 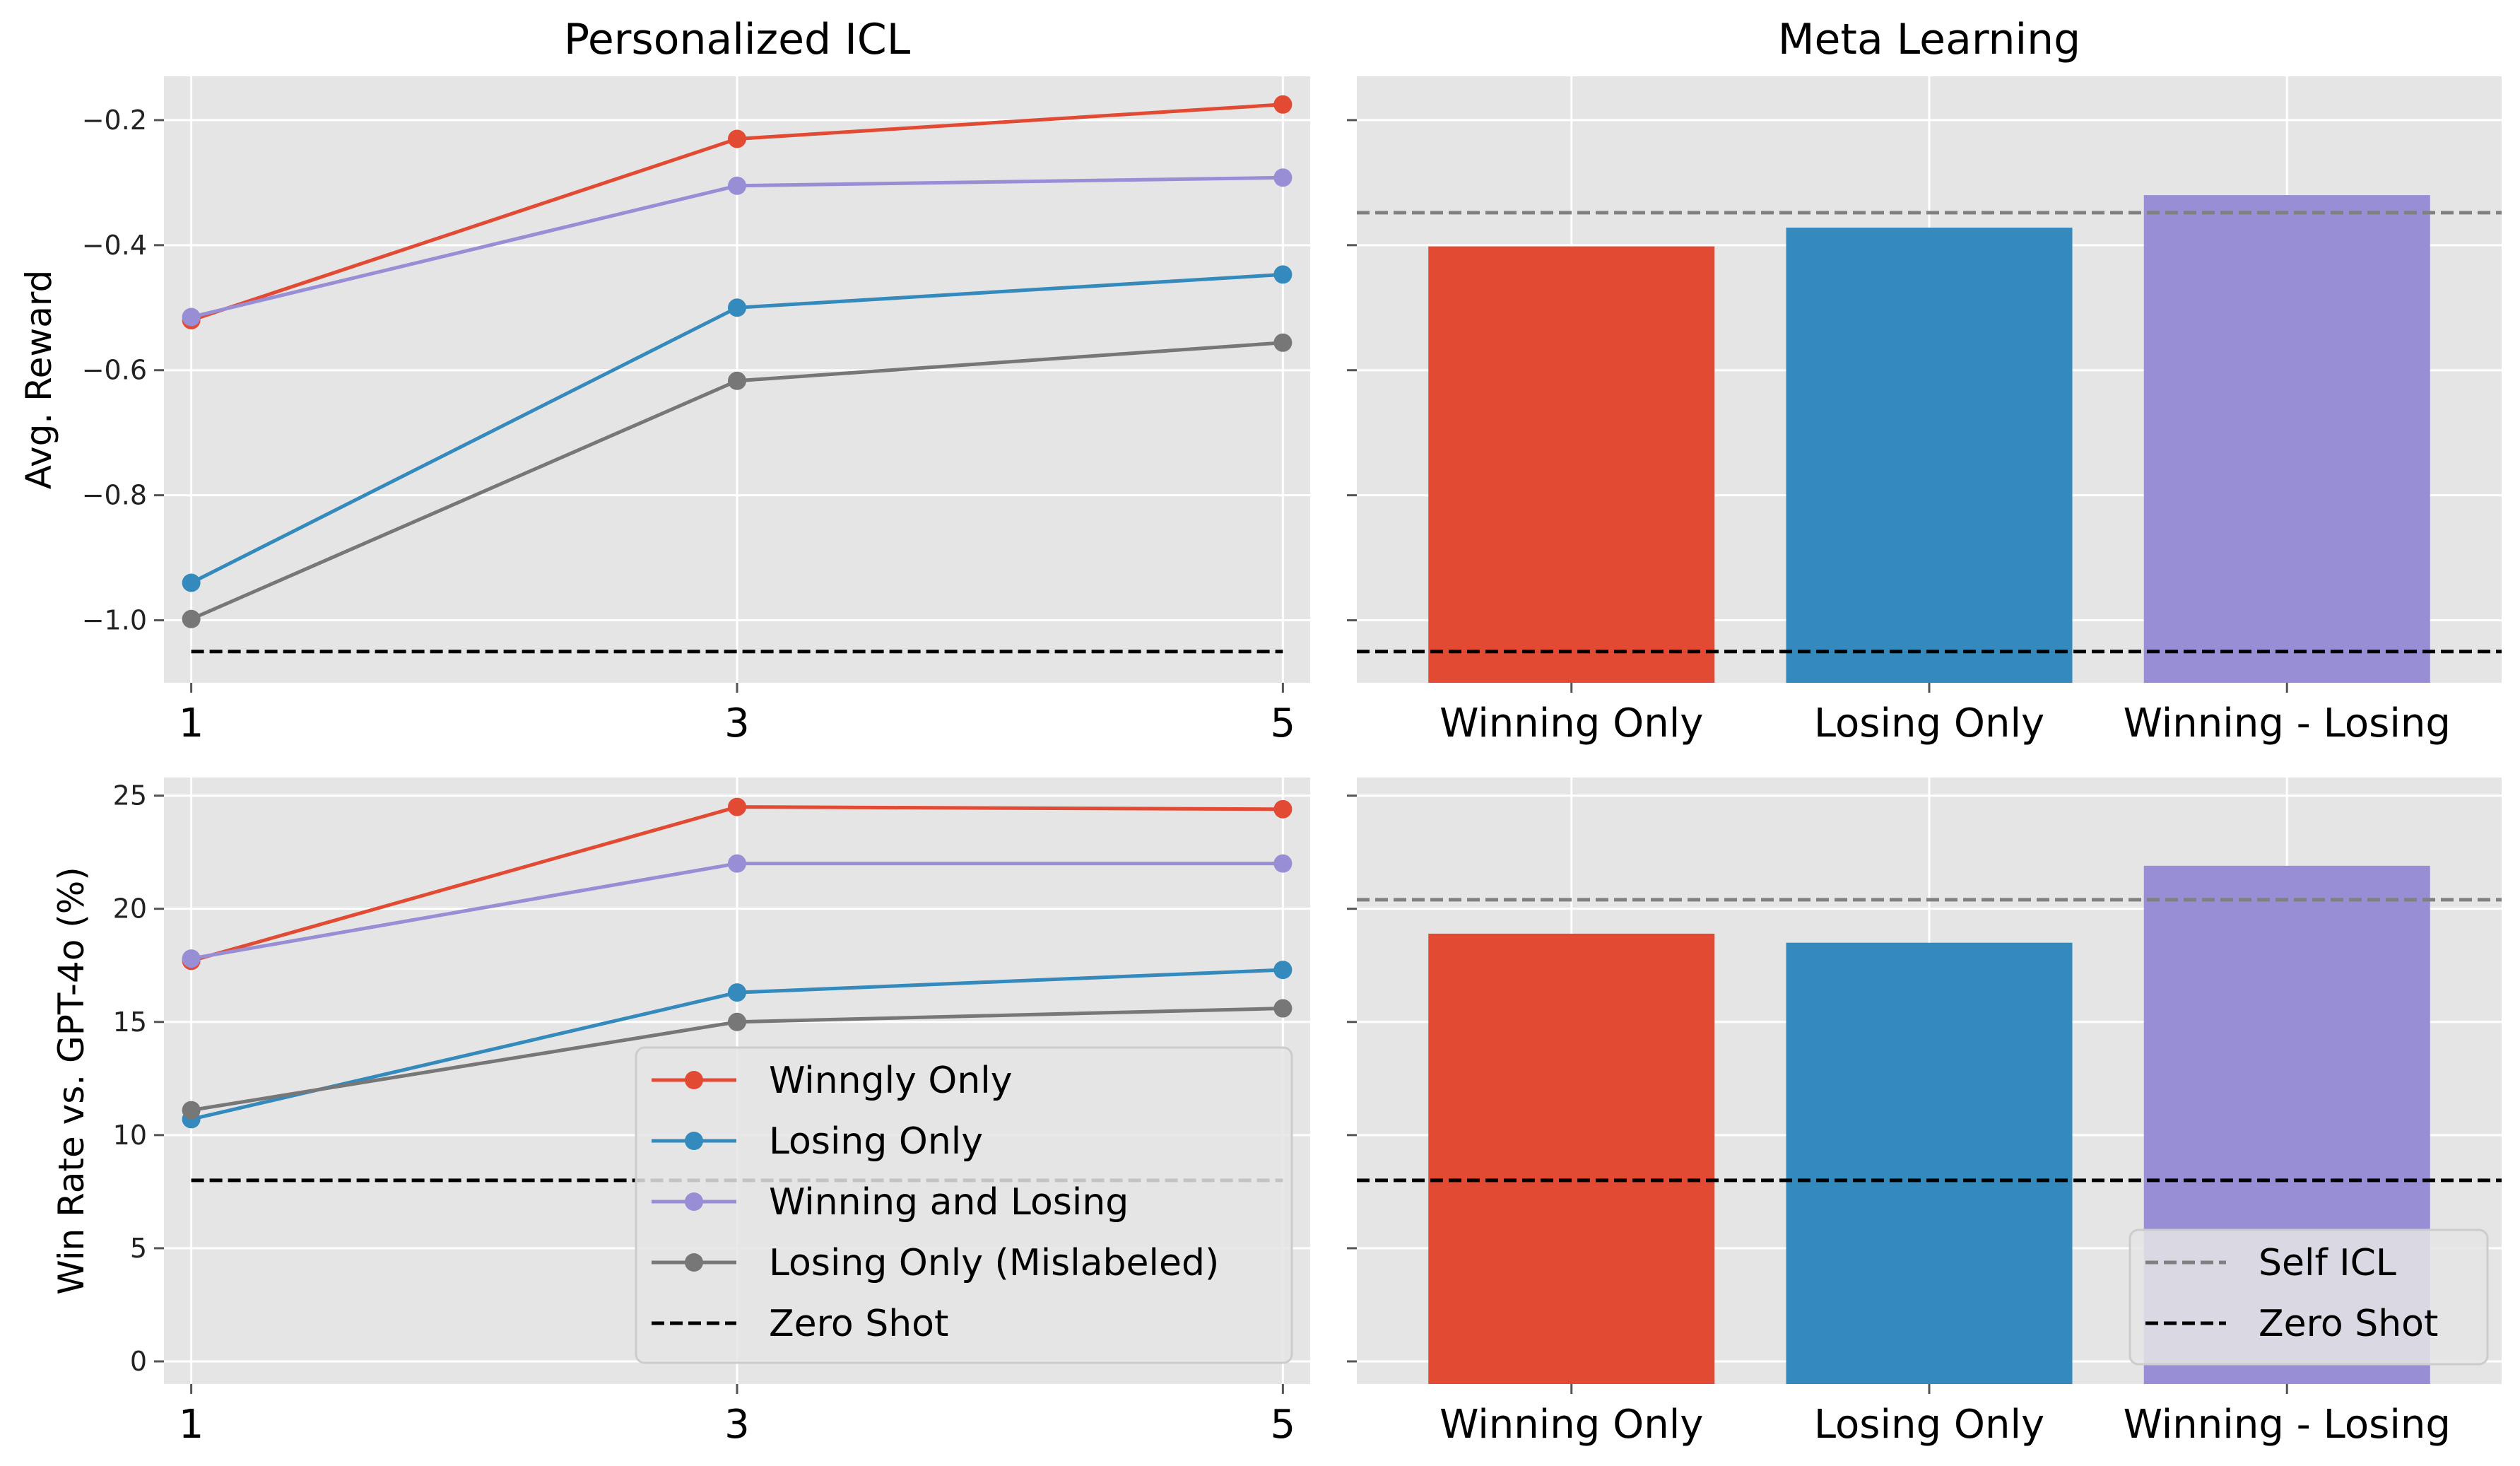 What do you see at coordinates (130, 909) in the screenshot?
I see `y-tick-label: 20` at bounding box center [130, 909].